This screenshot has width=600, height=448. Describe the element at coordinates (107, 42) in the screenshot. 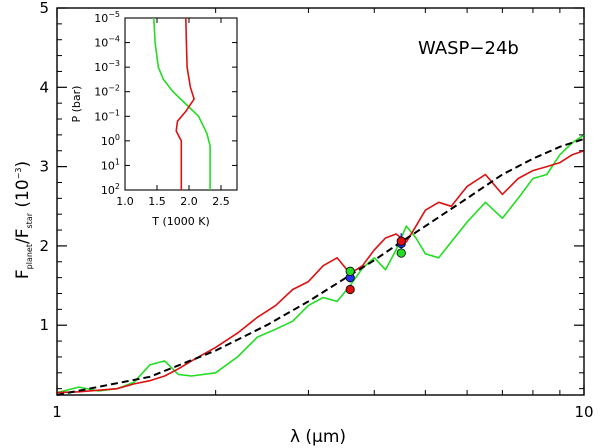

I see `inset-y-tick-label: 10⁻⁴` at that location.